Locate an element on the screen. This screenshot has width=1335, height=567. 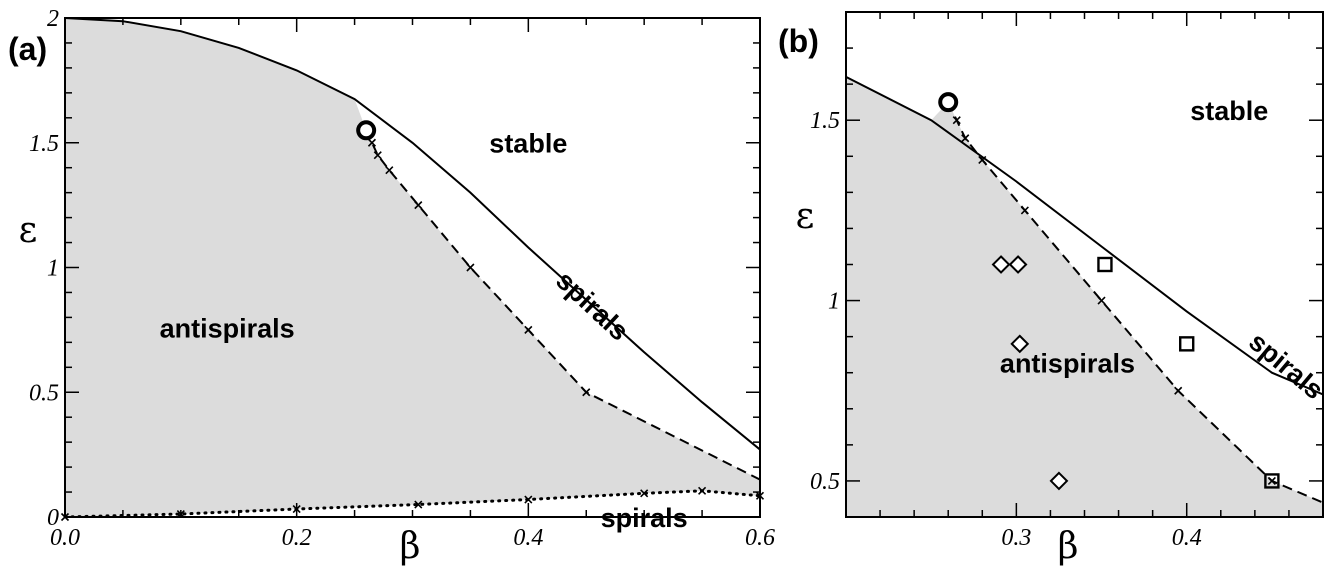
x-tick-label: 0.0 is located at coordinates (65, 538).